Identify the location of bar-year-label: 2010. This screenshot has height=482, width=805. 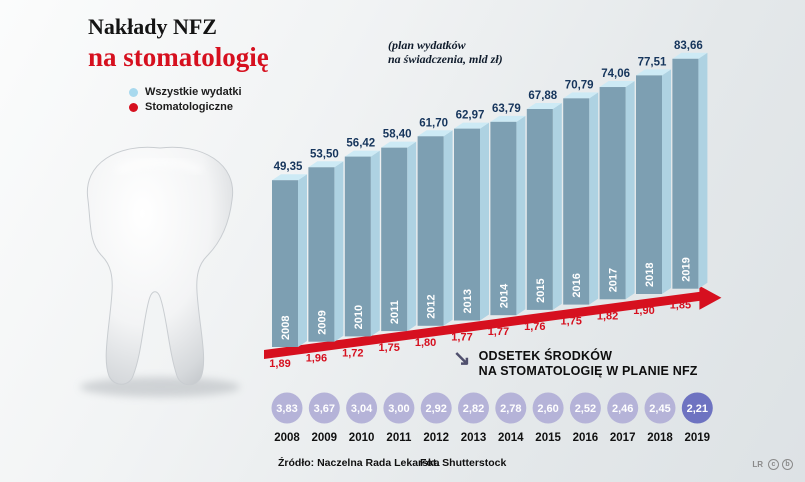
(359, 317).